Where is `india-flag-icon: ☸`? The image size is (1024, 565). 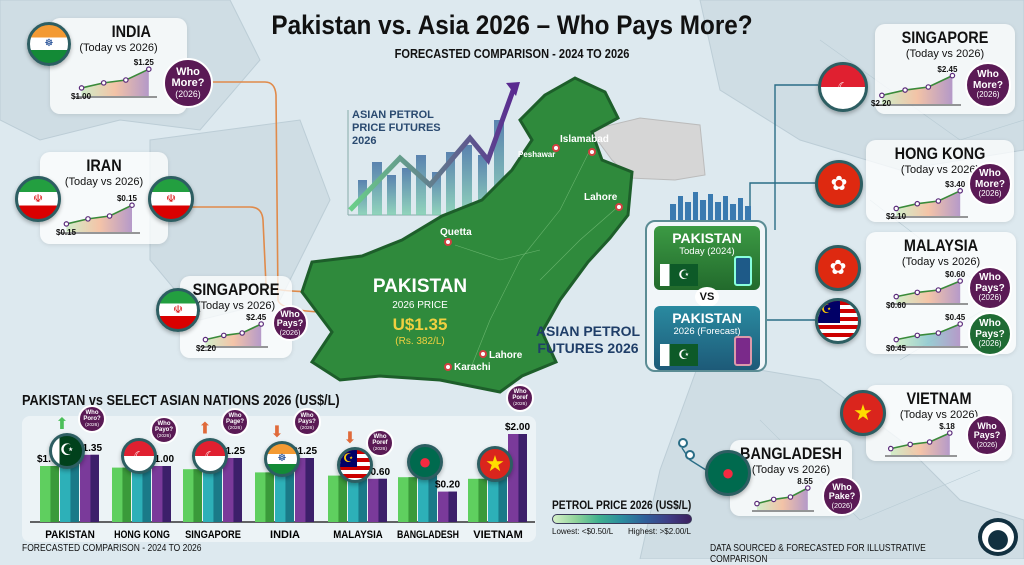 india-flag-icon: ☸ is located at coordinates (282, 458).